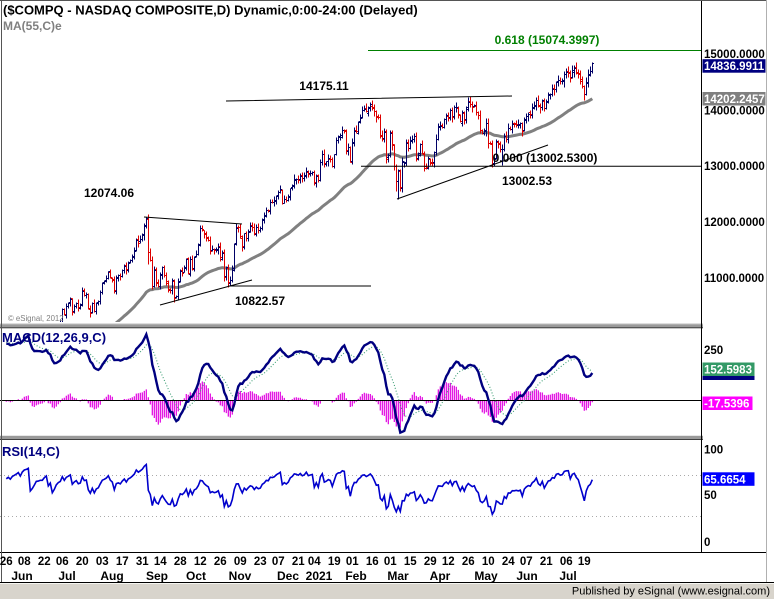 The width and height of the screenshot is (774, 604). I want to click on svg-text: 0.000 (13002.5300), so click(545, 158).